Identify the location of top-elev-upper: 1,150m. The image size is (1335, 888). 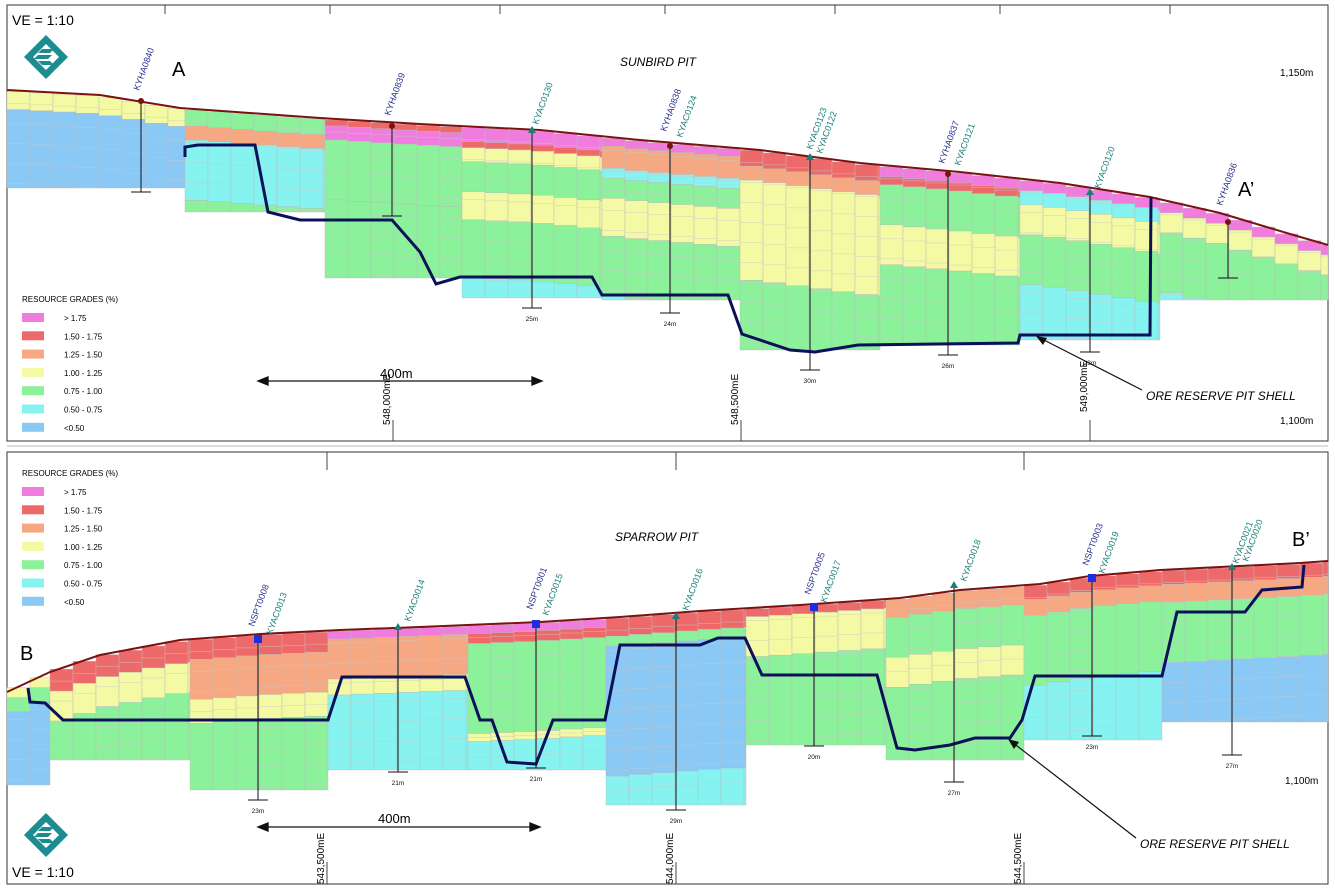
(1296, 73).